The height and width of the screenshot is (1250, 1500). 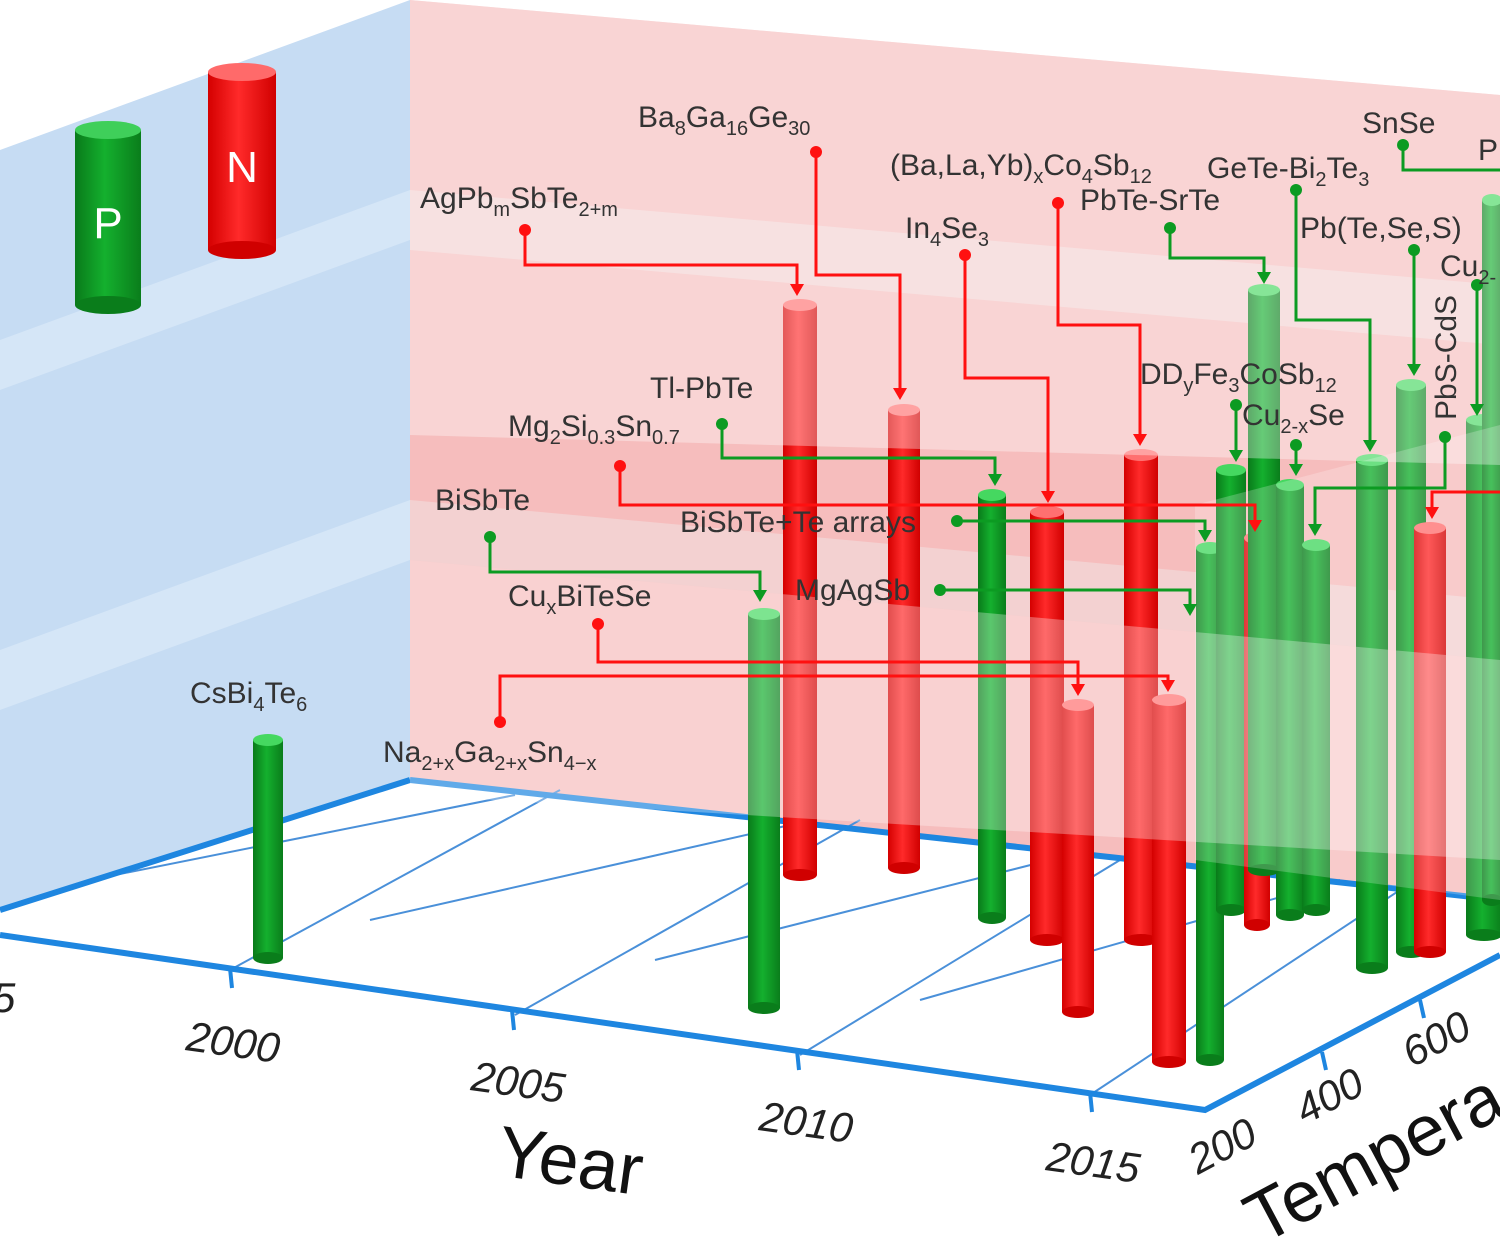 I want to click on label-cu-cut: Cu2-, so click(x=1468, y=269).